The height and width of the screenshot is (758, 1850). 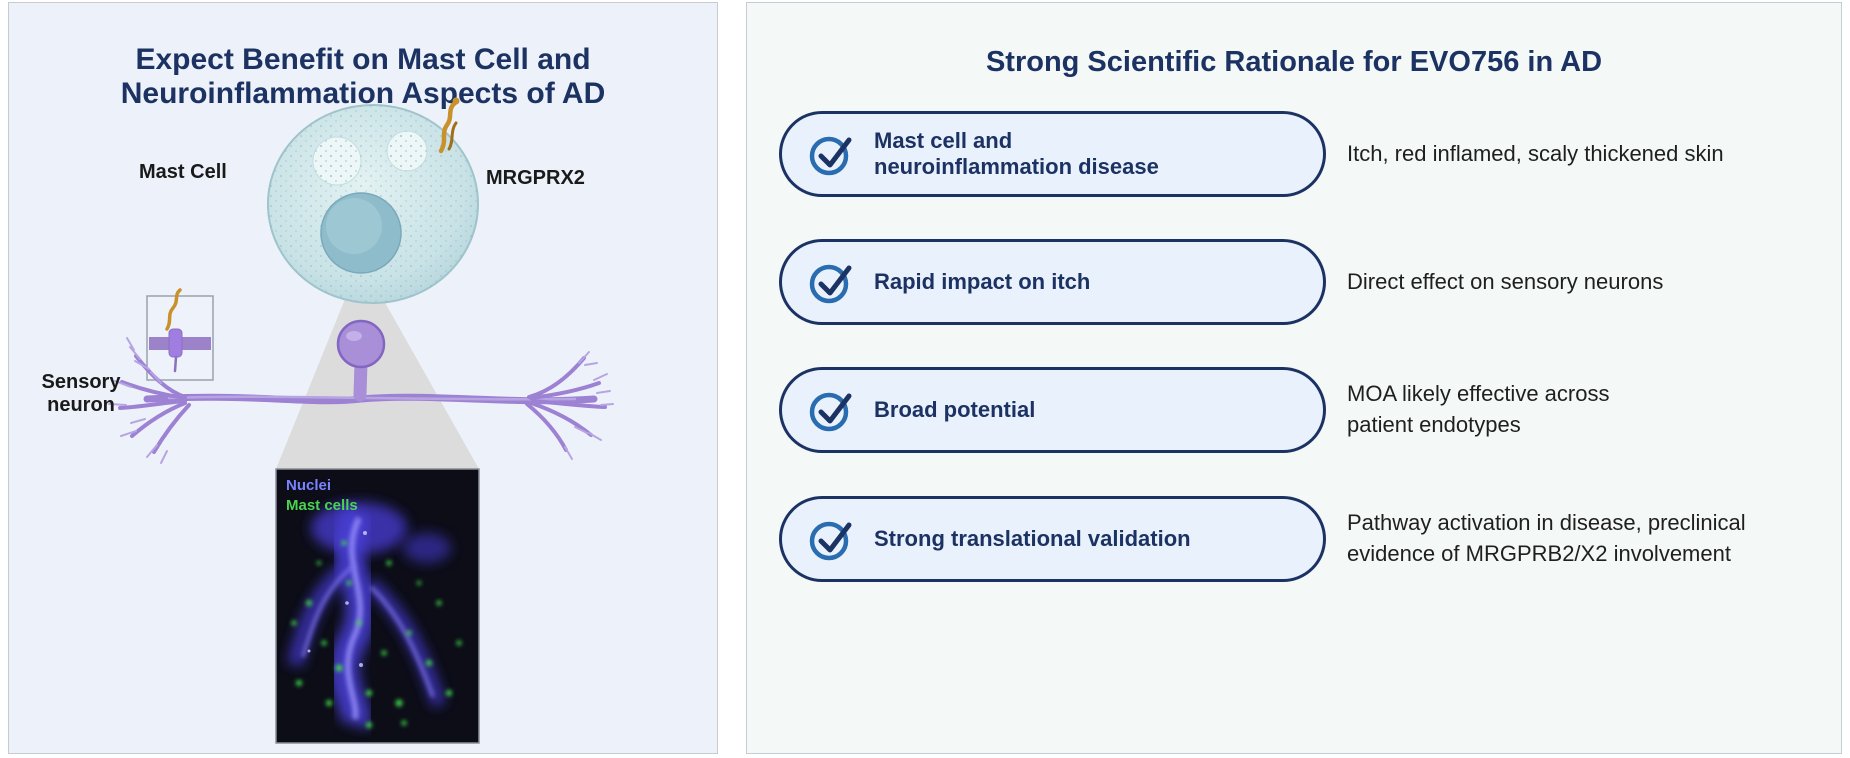 What do you see at coordinates (1052, 410) in the screenshot?
I see `rationale-pill: Broad potential` at bounding box center [1052, 410].